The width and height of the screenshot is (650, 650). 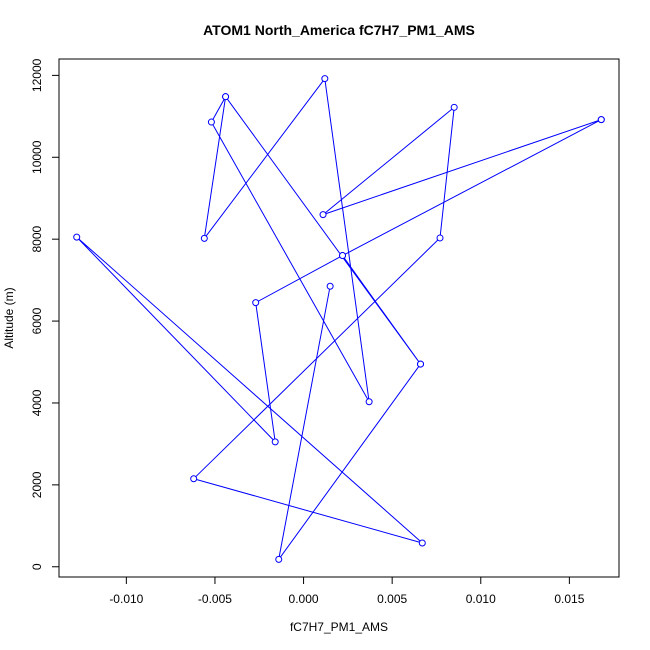 What do you see at coordinates (45, 314) in the screenshot?
I see `y-axis: 0 2000 4000 6000 8000 10000 12000` at bounding box center [45, 314].